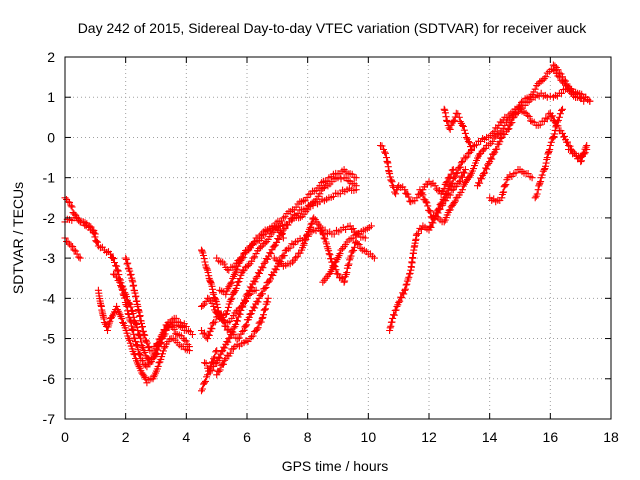 Image resolution: width=640 pixels, height=480 pixels. What do you see at coordinates (551, 437) in the screenshot?
I see `x-tick-label: 16` at bounding box center [551, 437].